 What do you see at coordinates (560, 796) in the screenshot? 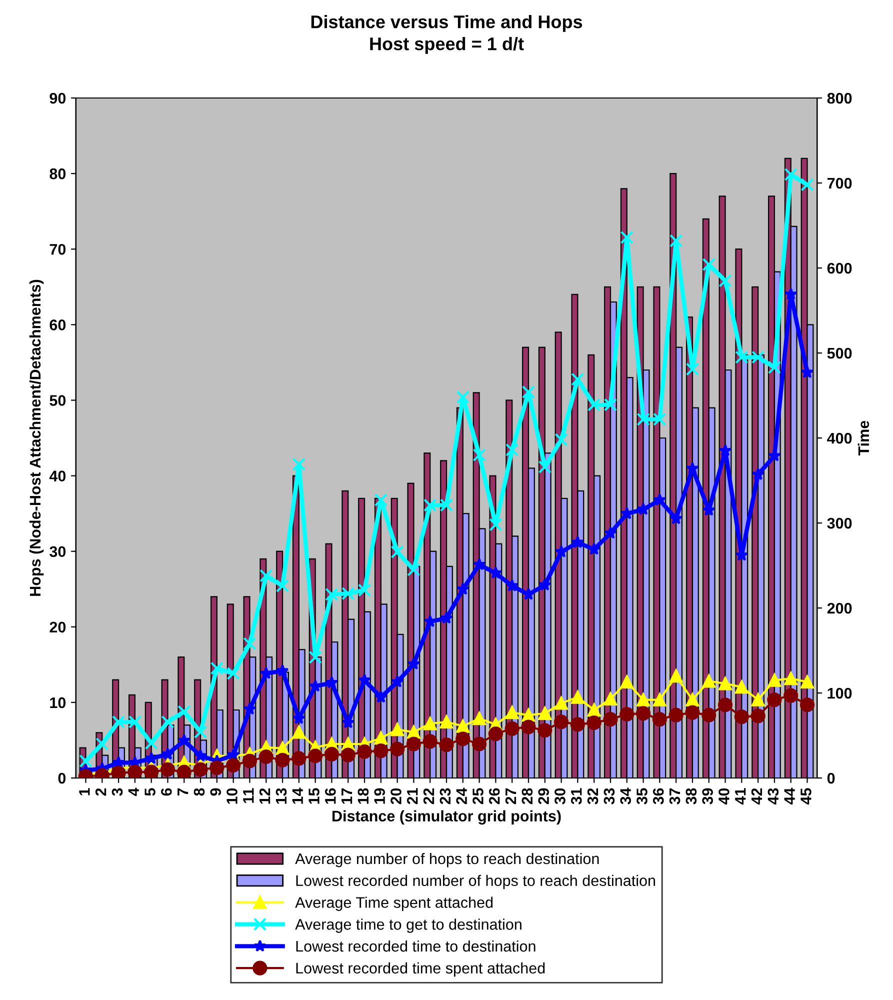
I see `x-tick-label: 30` at bounding box center [560, 796].